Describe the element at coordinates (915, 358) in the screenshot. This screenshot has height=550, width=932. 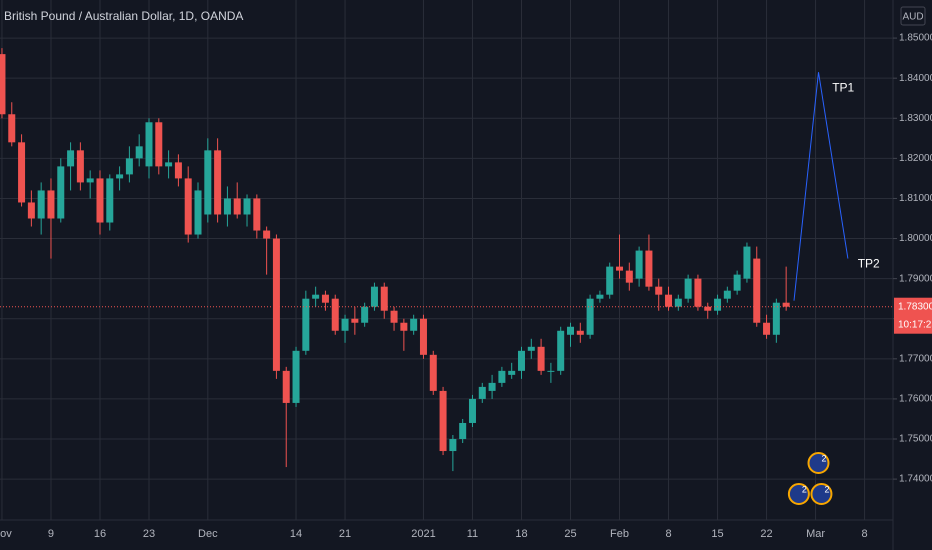
I see `y-tick-label: 1.77000` at that location.